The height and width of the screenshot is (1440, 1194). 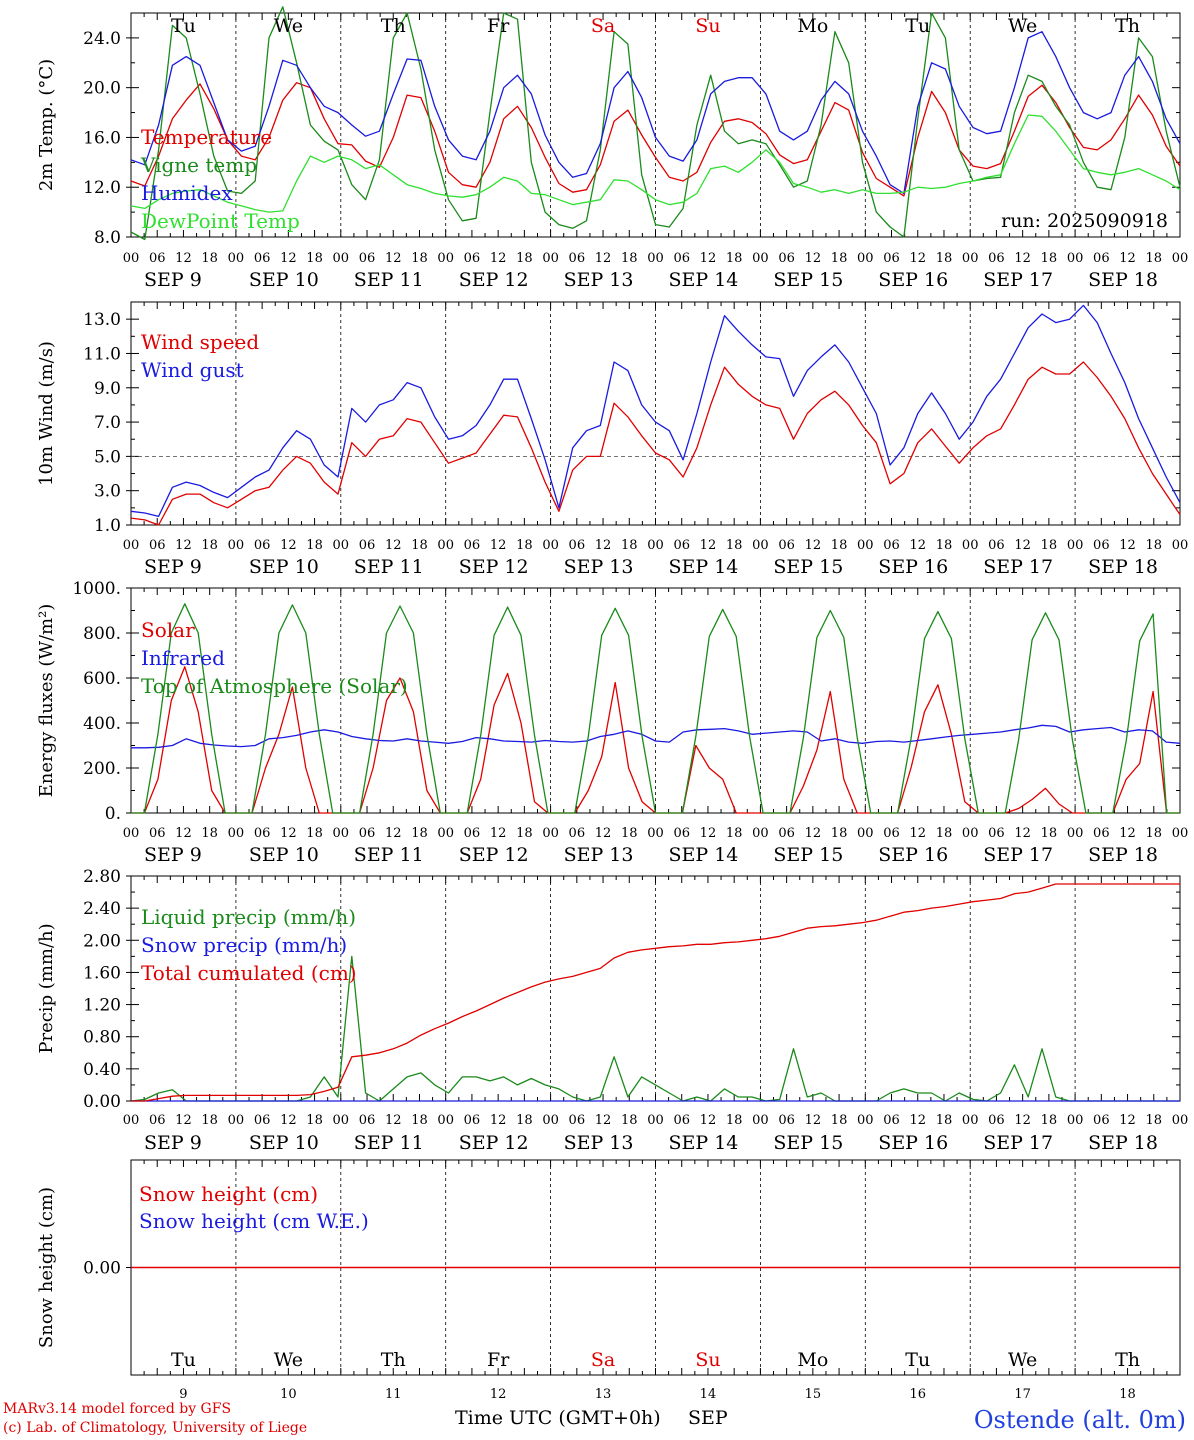 What do you see at coordinates (102, 1269) in the screenshot?
I see `y-tick-label: 0.00` at bounding box center [102, 1269].